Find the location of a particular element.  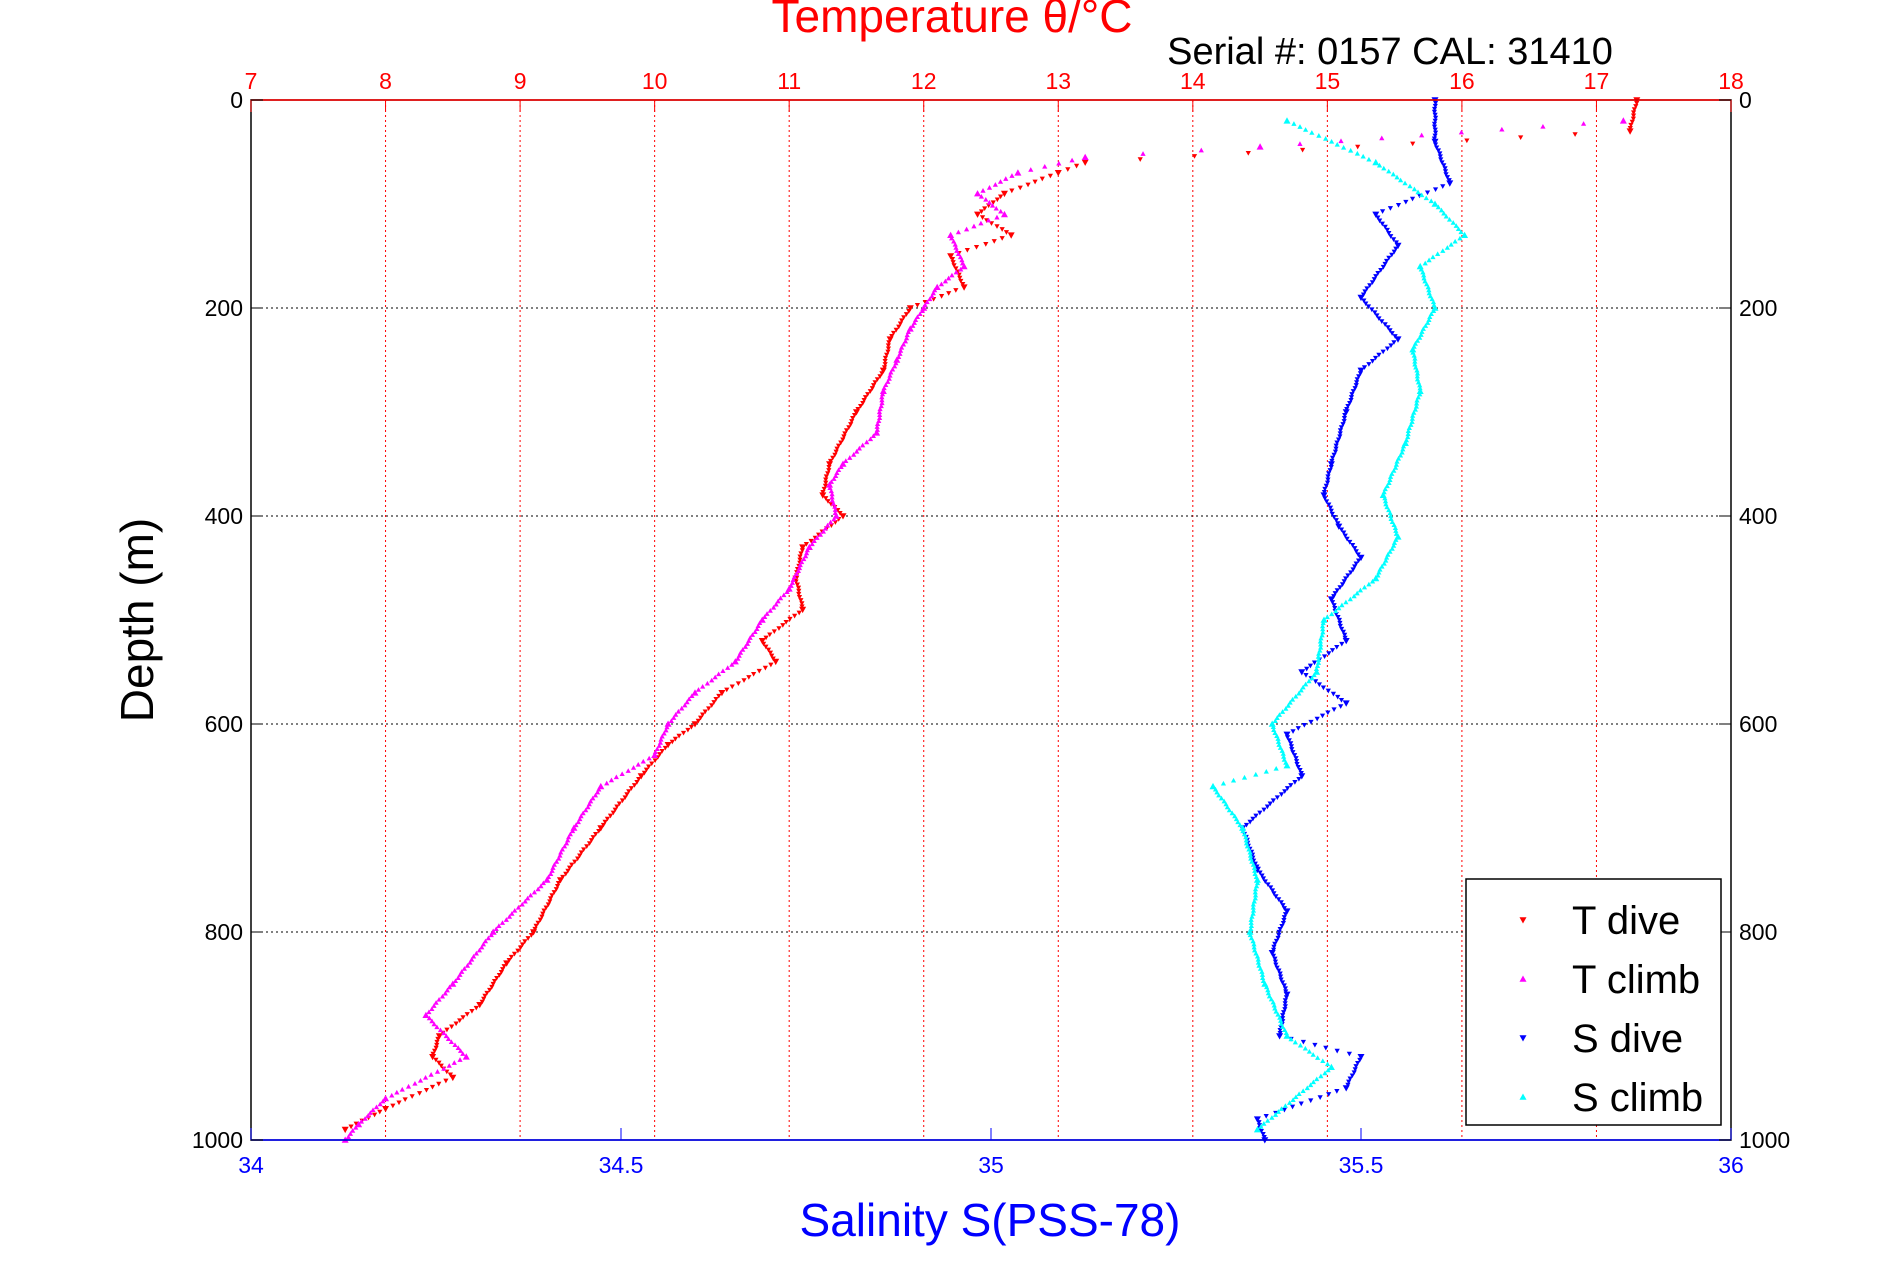

salinity-tick-label: 34.5 is located at coordinates (621, 1165).